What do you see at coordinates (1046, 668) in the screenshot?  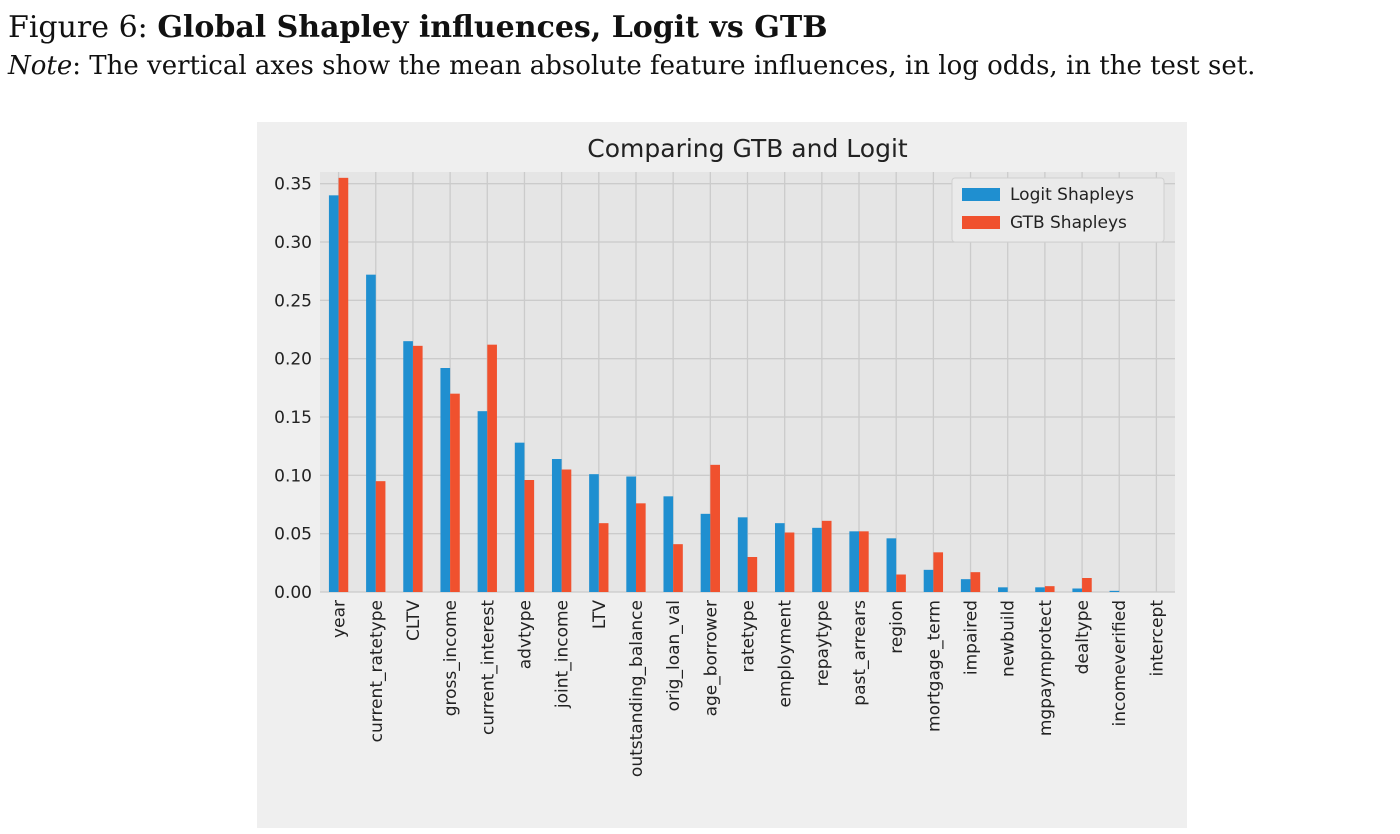 I see `x-tick-label: mgpaymprotect` at bounding box center [1046, 668].